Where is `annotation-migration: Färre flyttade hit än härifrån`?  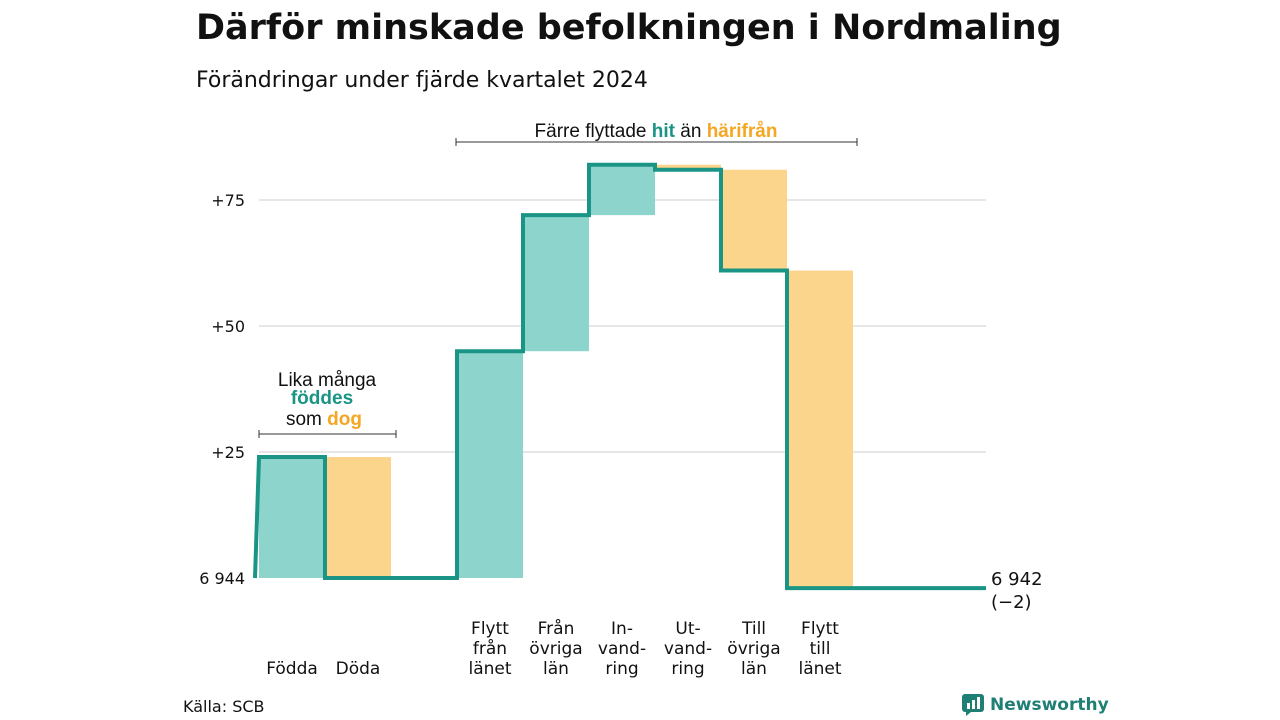 annotation-migration: Färre flyttade hit än härifrån is located at coordinates (656, 133).